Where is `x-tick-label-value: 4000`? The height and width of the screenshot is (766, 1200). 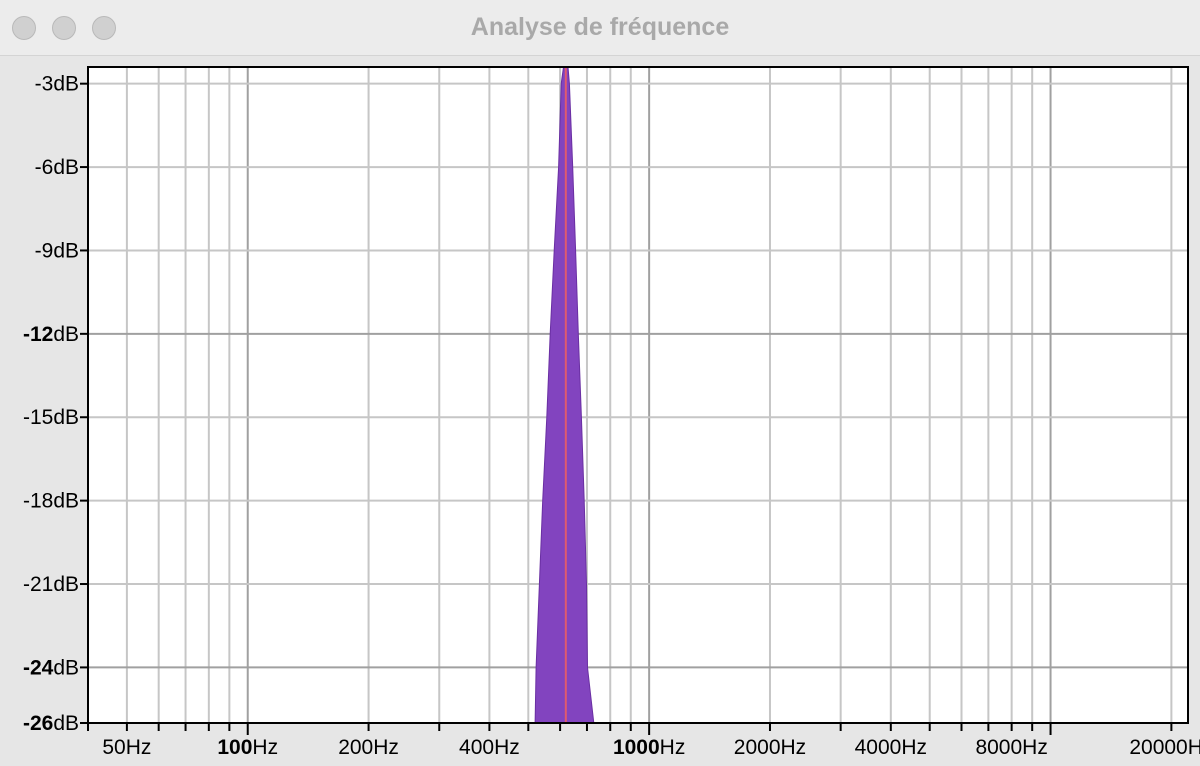 x-tick-label-value: 4000 is located at coordinates (878, 747).